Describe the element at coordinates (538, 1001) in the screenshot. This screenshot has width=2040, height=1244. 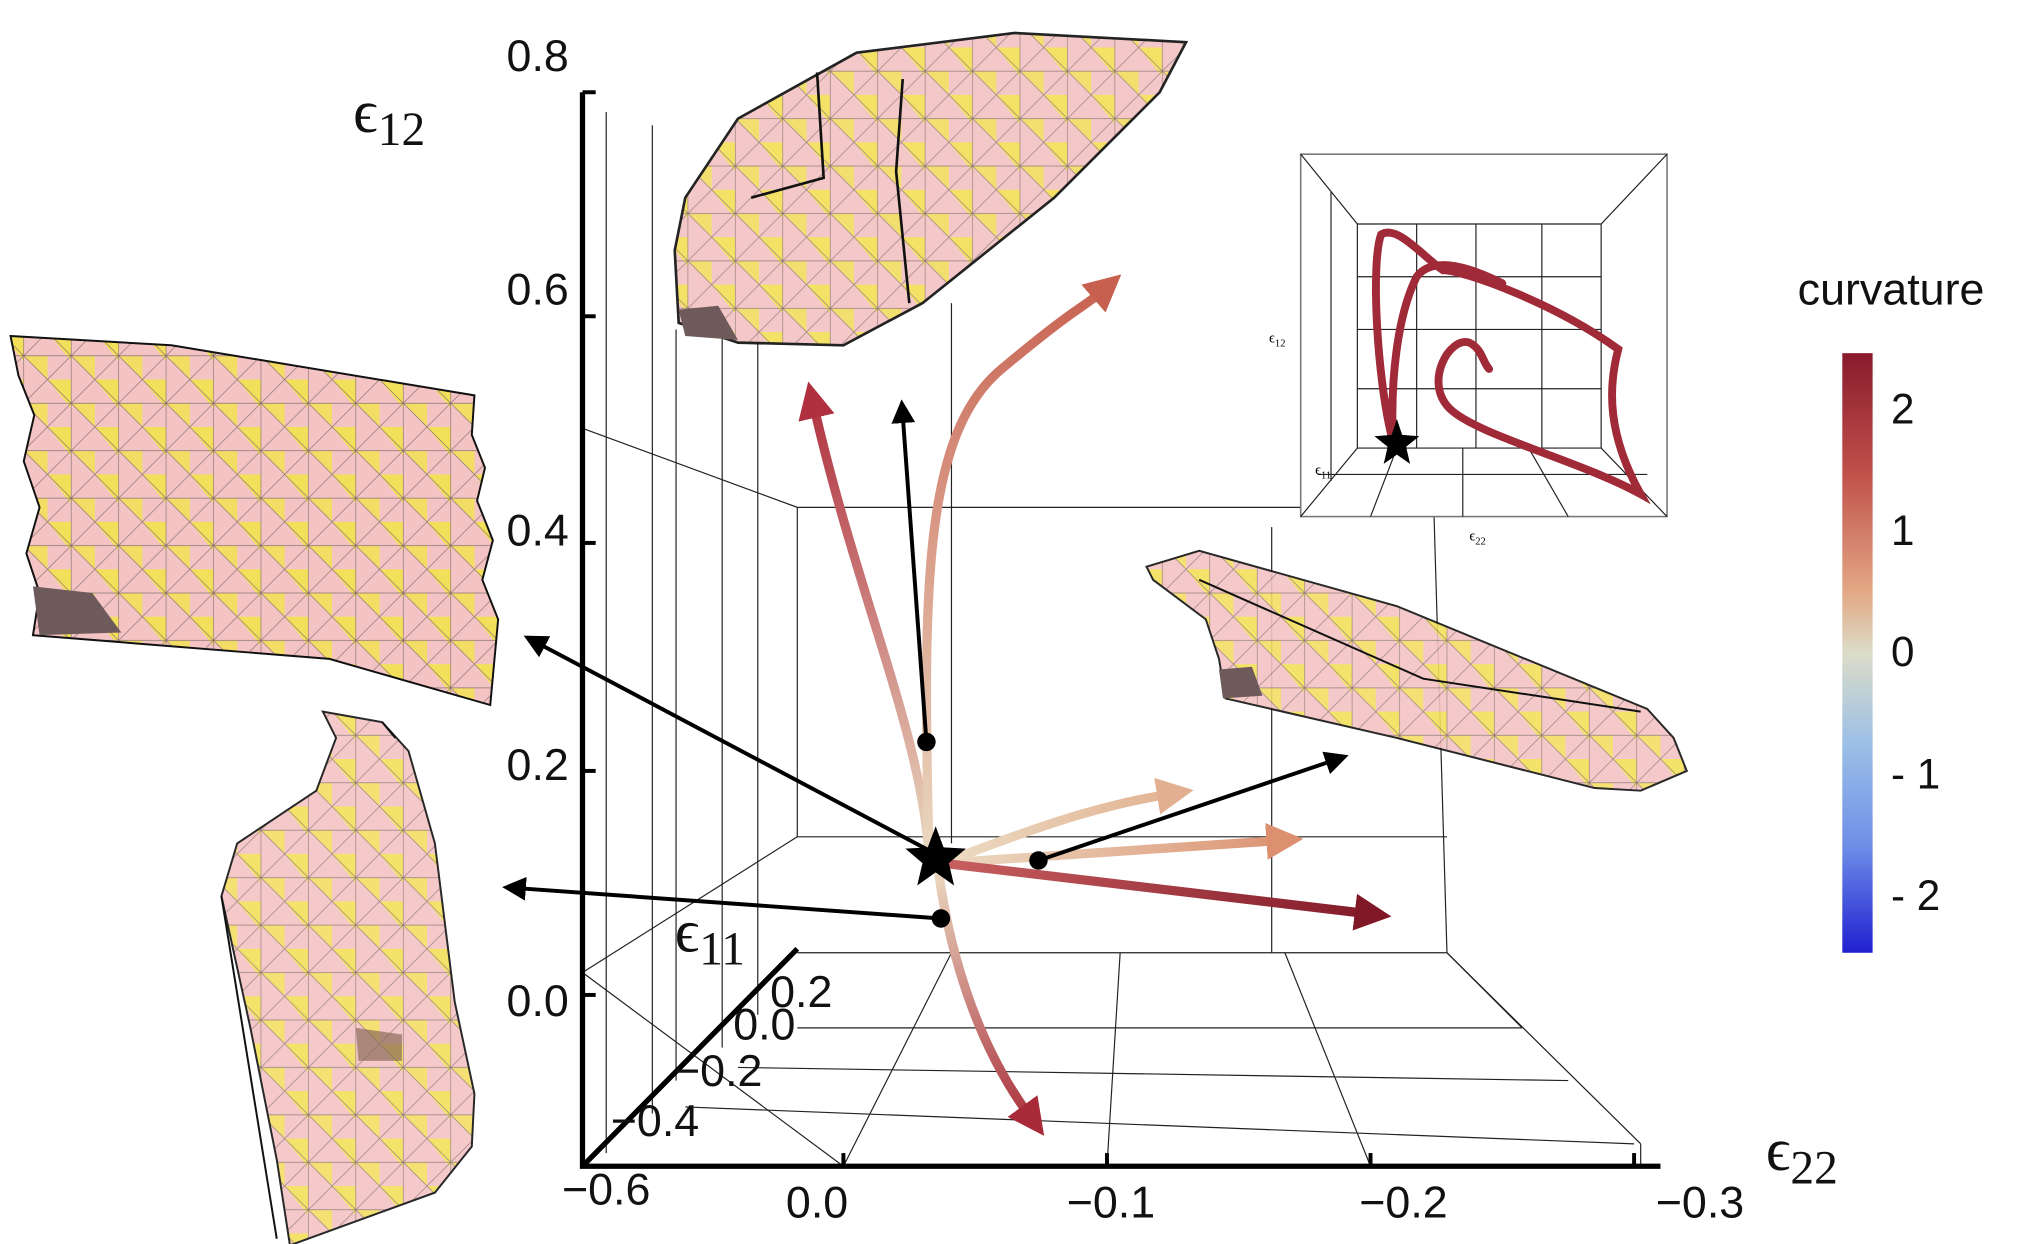
I see `z-tick-label: 0.0` at that location.